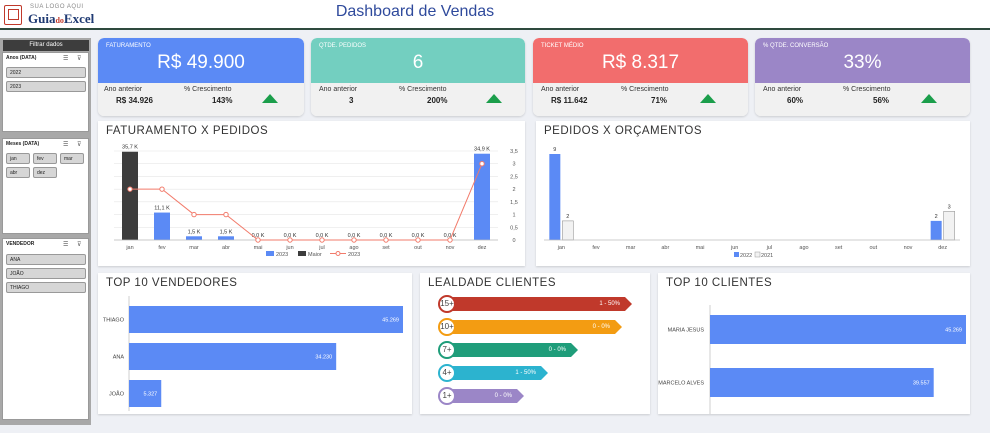  I want to click on data-label: 11,1 K, so click(162, 209).